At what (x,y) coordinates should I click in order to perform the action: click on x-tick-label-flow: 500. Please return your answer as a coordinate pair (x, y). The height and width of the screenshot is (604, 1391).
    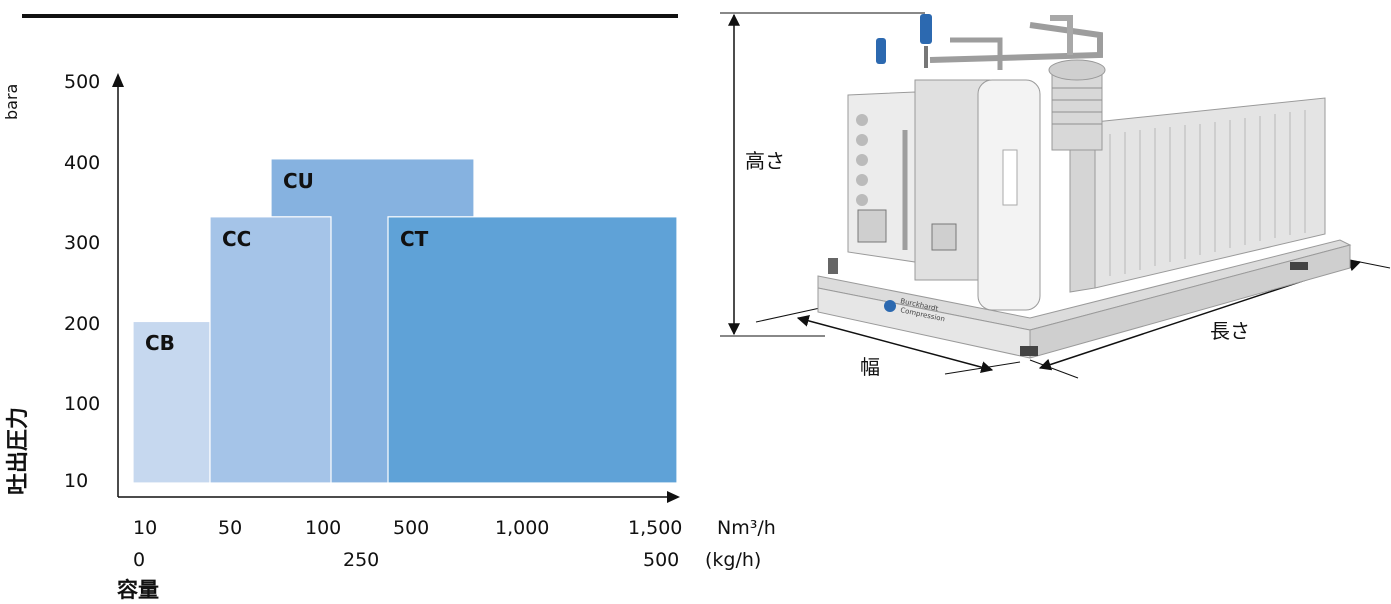
    Looking at the image, I should click on (411, 528).